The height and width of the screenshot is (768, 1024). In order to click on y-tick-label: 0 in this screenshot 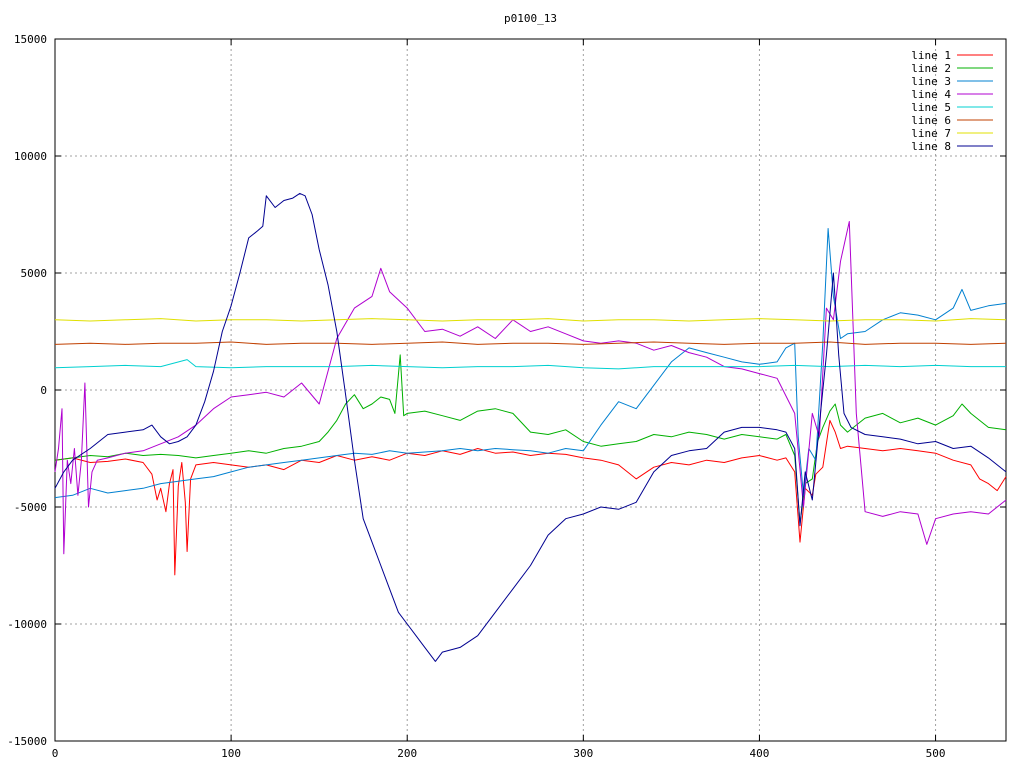, I will do `click(43, 390)`.